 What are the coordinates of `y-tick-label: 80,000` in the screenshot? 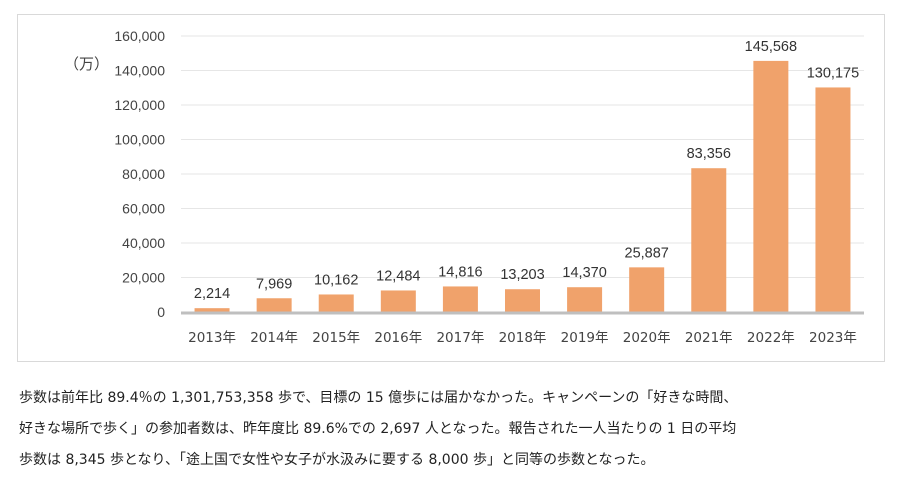 It's located at (143, 174).